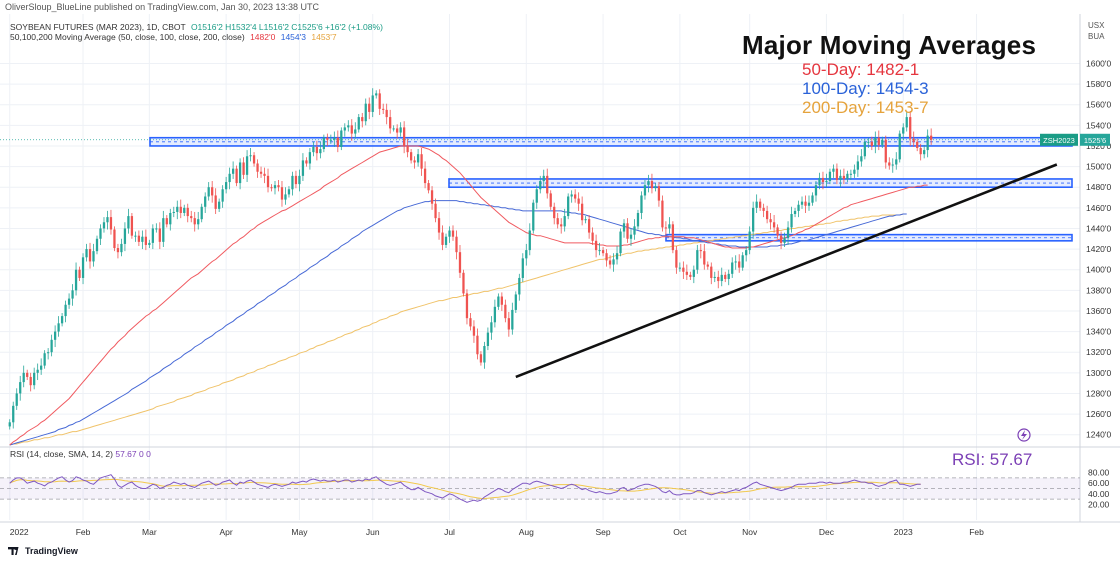  Describe the element at coordinates (865, 88) in the screenshot. I see `ma100-label: 100-Day: 1454-3` at that location.